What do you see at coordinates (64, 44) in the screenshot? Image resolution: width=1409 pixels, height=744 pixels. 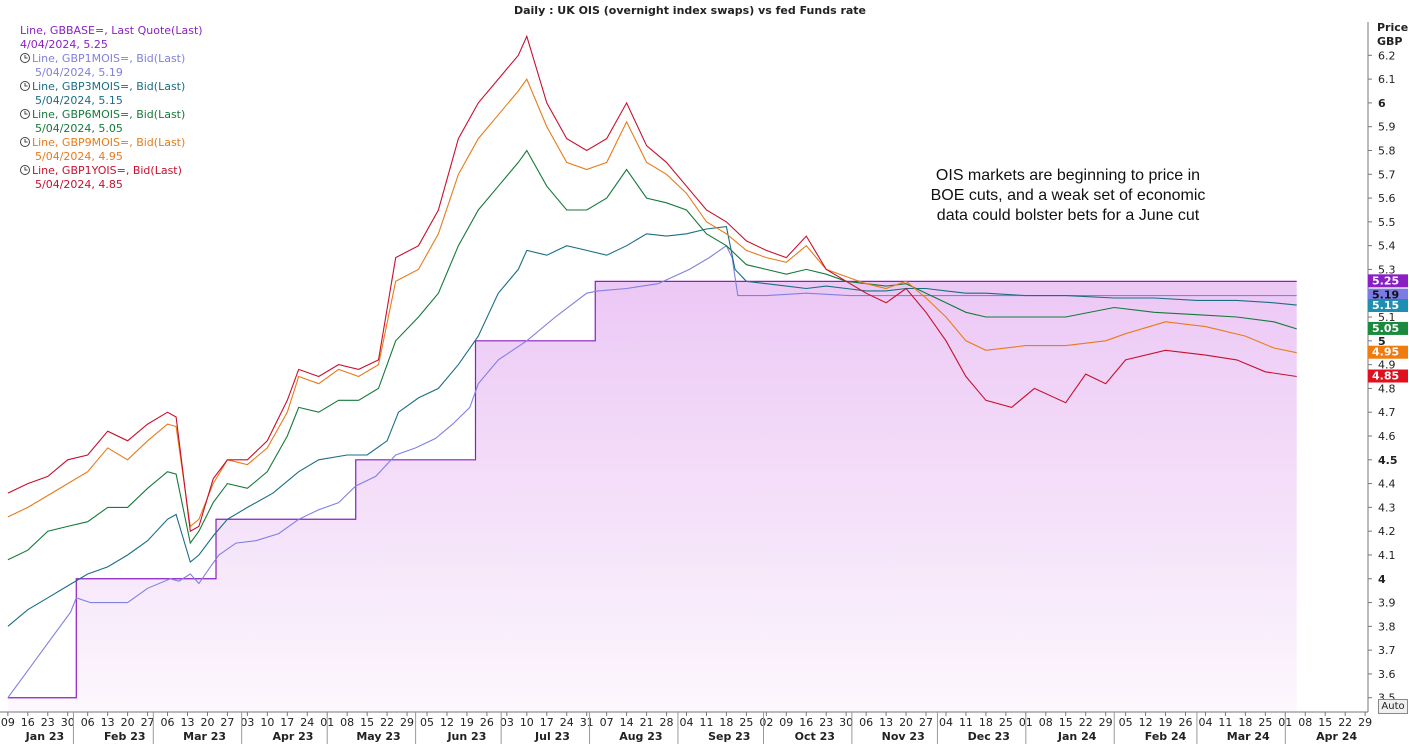 I see `legend-value-base: 4/04/2024, 5.25` at bounding box center [64, 44].